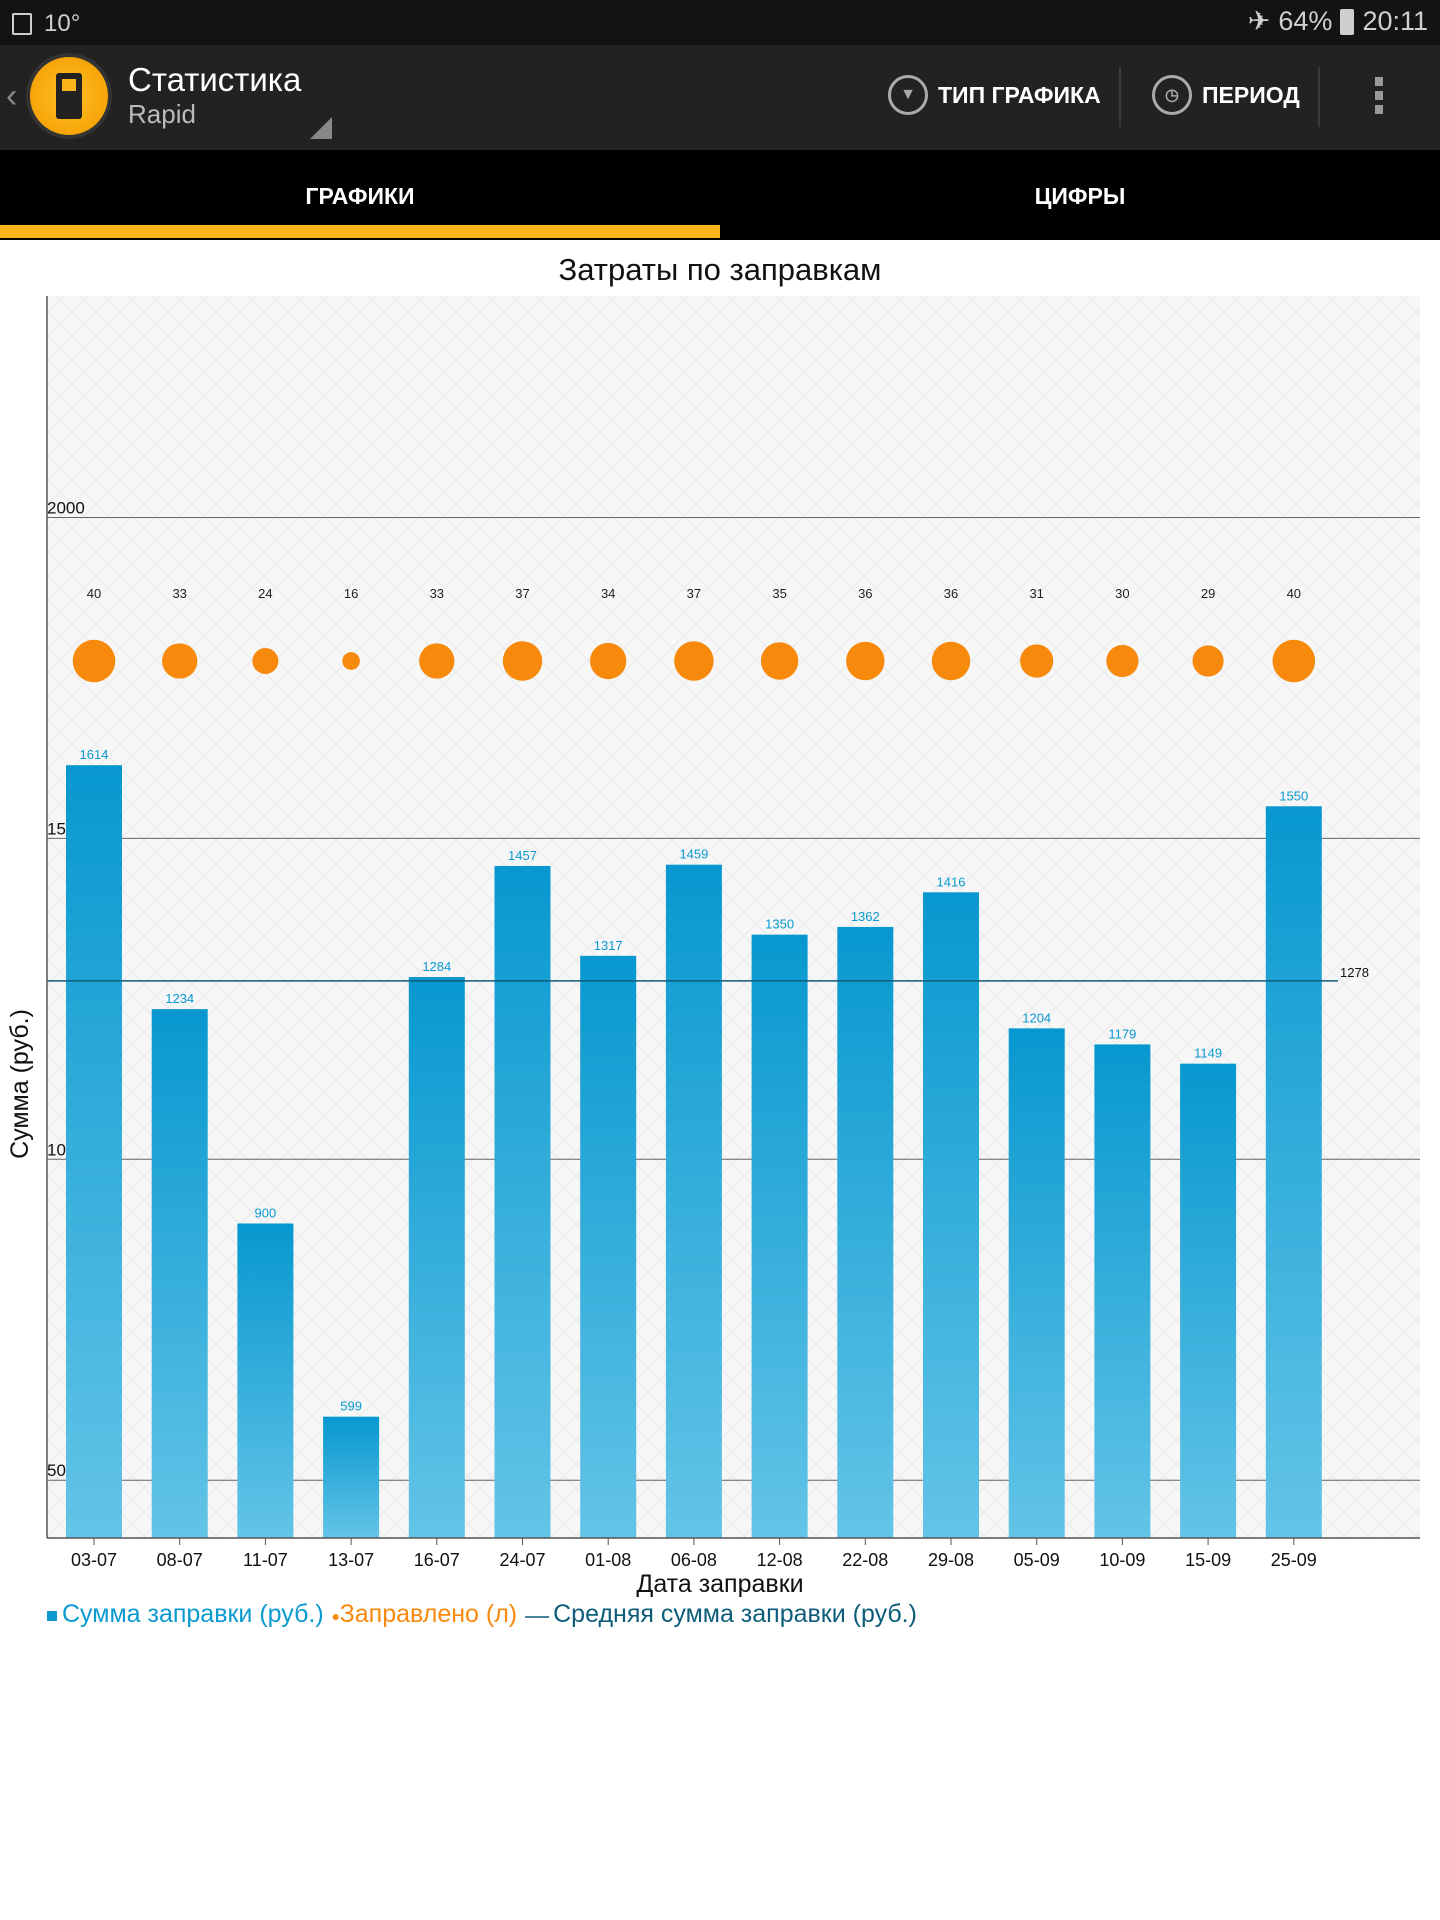 This screenshot has width=1440, height=1920. Describe the element at coordinates (69, 96) in the screenshot. I see `app-logo-fuel-pump-icon` at that location.